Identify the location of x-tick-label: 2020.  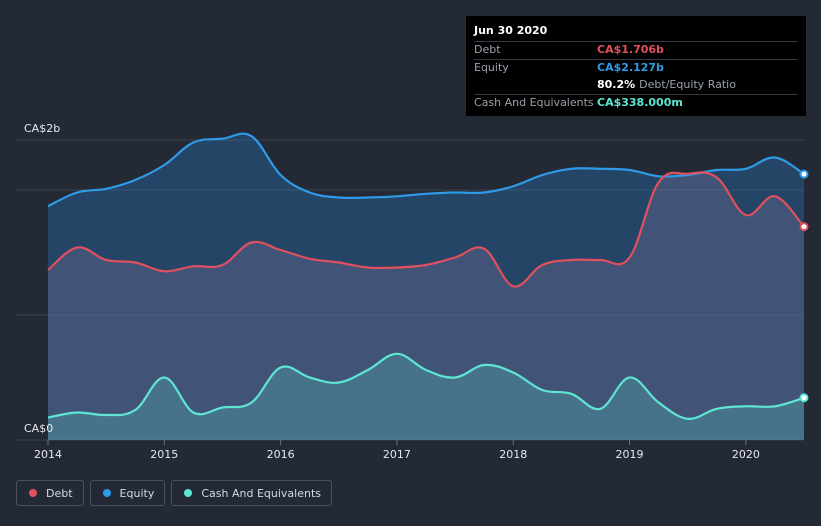
(746, 454).